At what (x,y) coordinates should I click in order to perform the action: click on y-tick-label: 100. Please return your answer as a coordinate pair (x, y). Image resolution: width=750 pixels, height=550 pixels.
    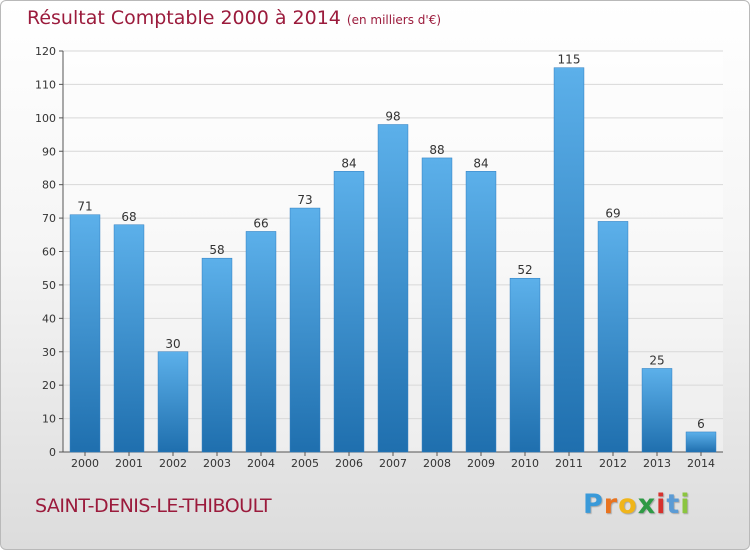
    Looking at the image, I should click on (45, 118).